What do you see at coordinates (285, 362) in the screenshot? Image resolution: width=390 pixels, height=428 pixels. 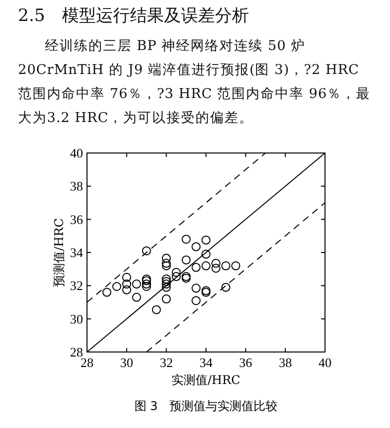 I see `x-tick-label: 38` at bounding box center [285, 362].